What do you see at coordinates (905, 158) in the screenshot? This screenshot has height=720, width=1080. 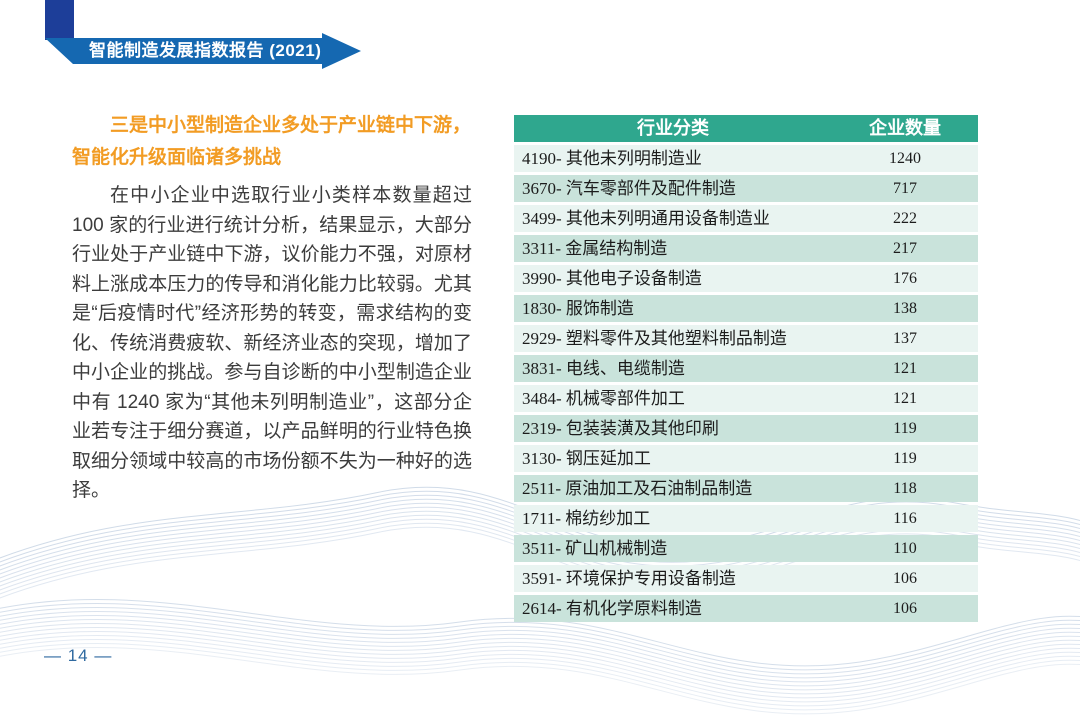 I see `count-cell: 1240` at bounding box center [905, 158].